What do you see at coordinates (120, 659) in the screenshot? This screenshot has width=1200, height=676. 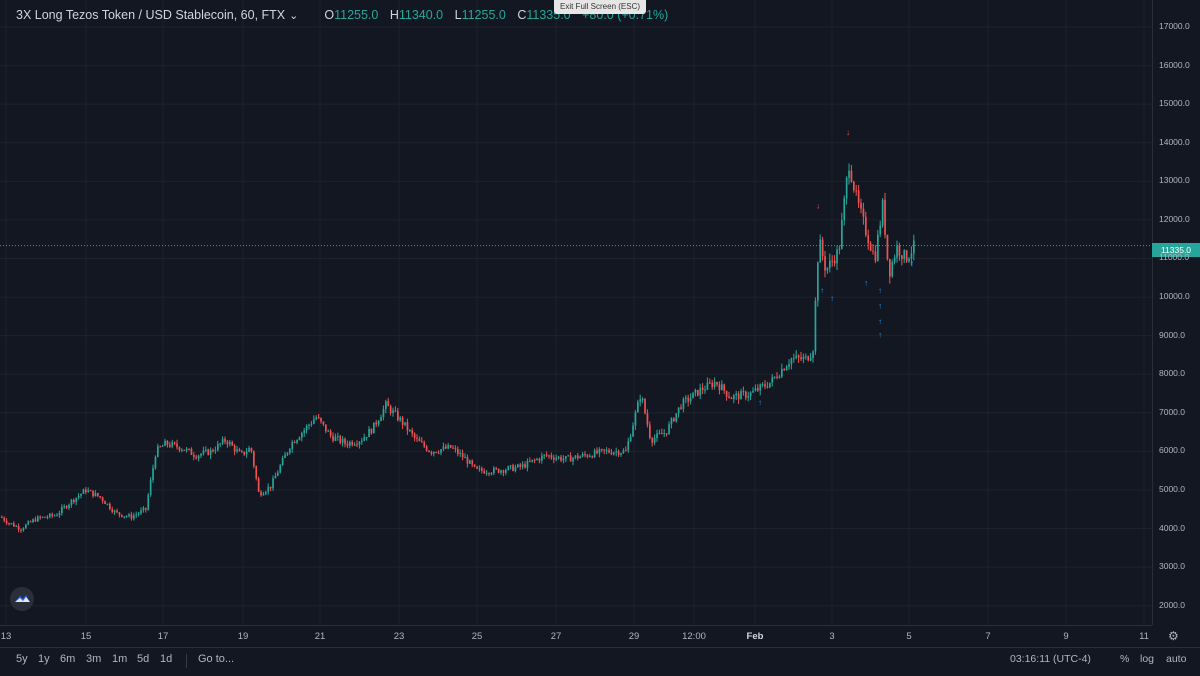 I see `range-button-1m: 1m` at bounding box center [120, 659].